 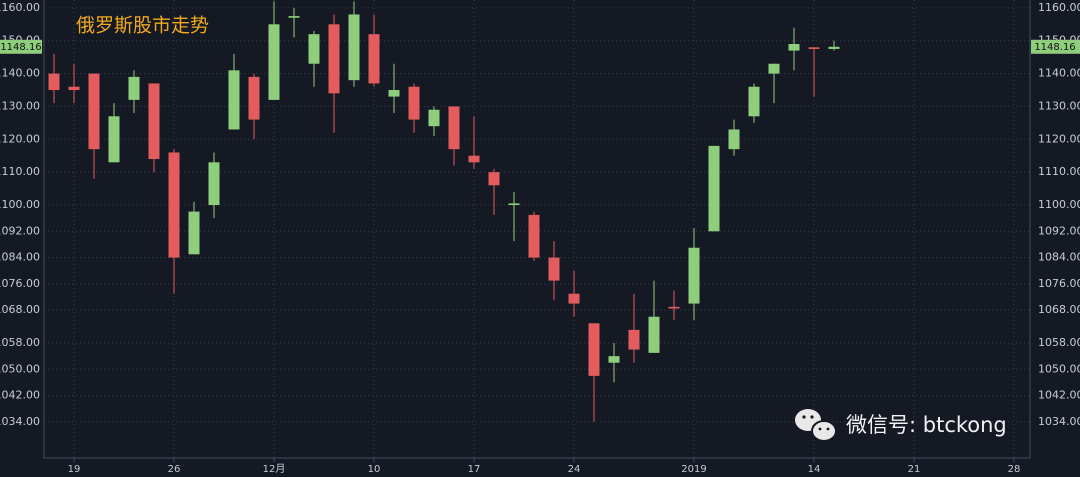 I want to click on x-tick-label: 17, so click(x=474, y=469).